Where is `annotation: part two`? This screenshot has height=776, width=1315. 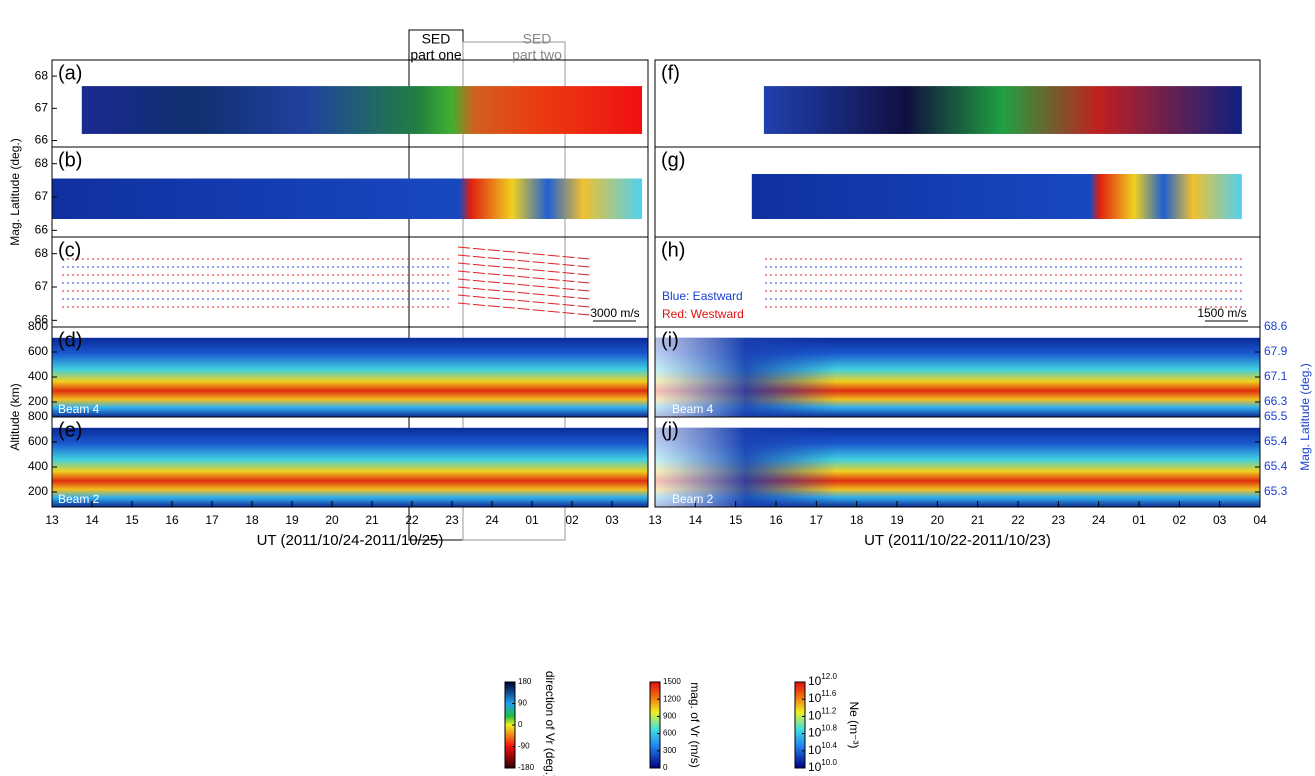
annotation: part two is located at coordinates (537, 55).